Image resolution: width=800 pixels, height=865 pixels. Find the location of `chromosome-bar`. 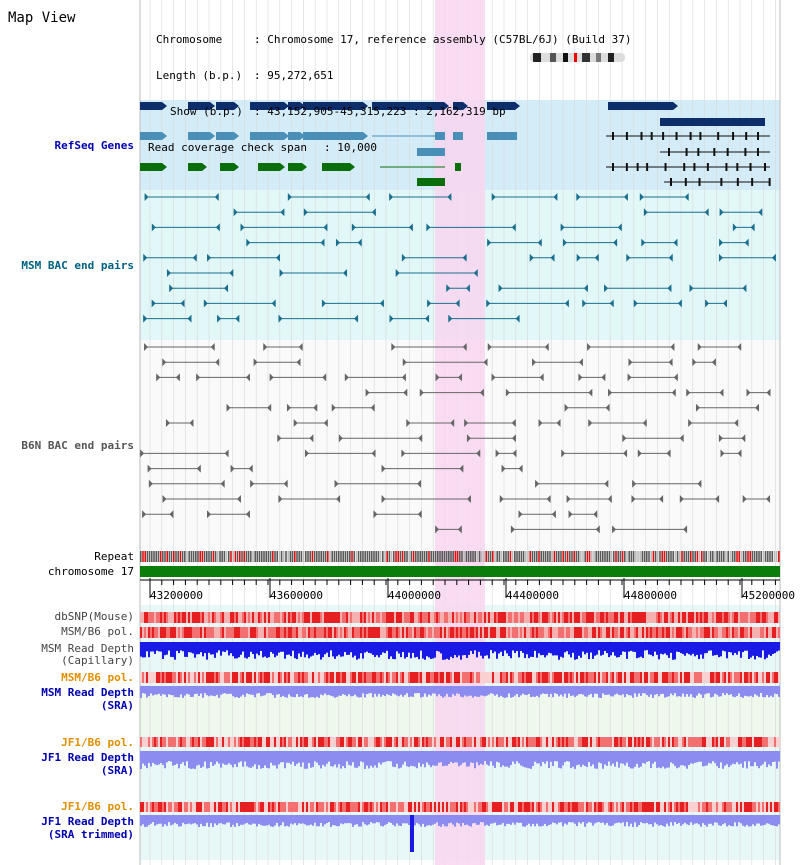

chromosome-bar is located at coordinates (460, 571).